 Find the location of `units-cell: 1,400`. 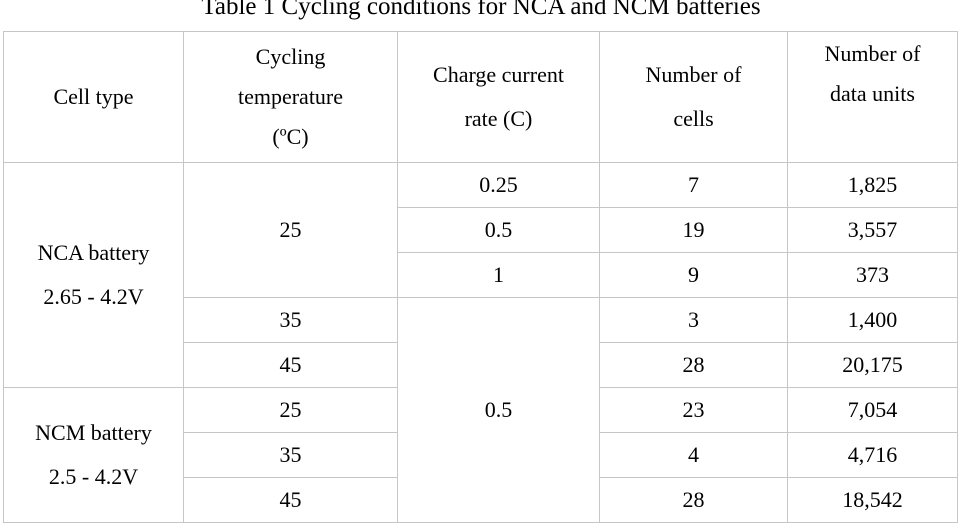

units-cell: 1,400 is located at coordinates (872, 320).